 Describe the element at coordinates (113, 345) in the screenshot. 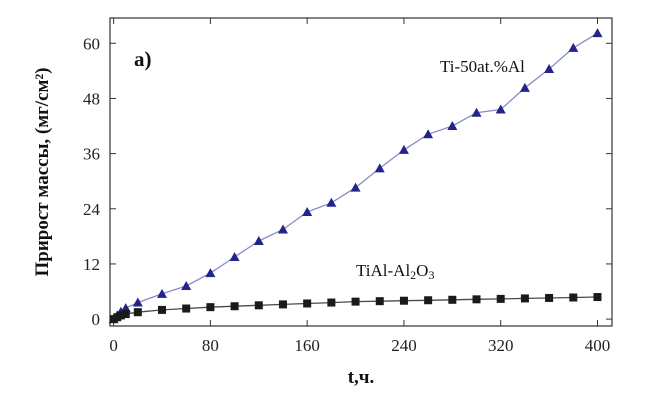

I see `x-tick-label: 0` at that location.